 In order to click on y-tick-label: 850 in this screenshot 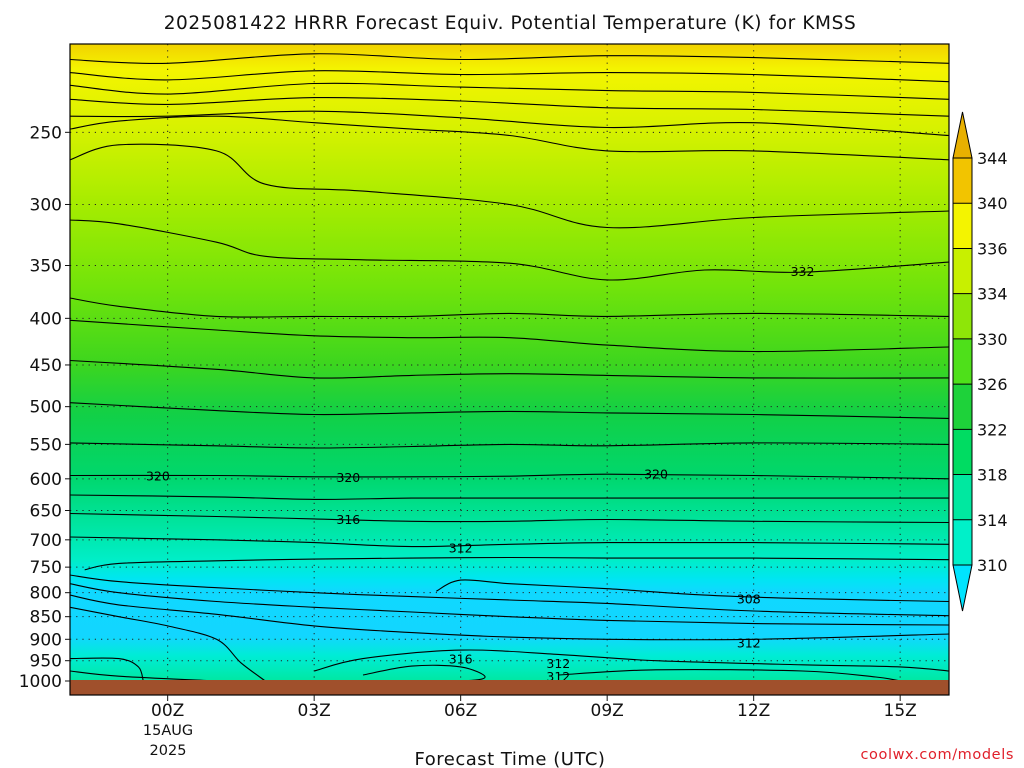, I will do `click(46, 618)`.